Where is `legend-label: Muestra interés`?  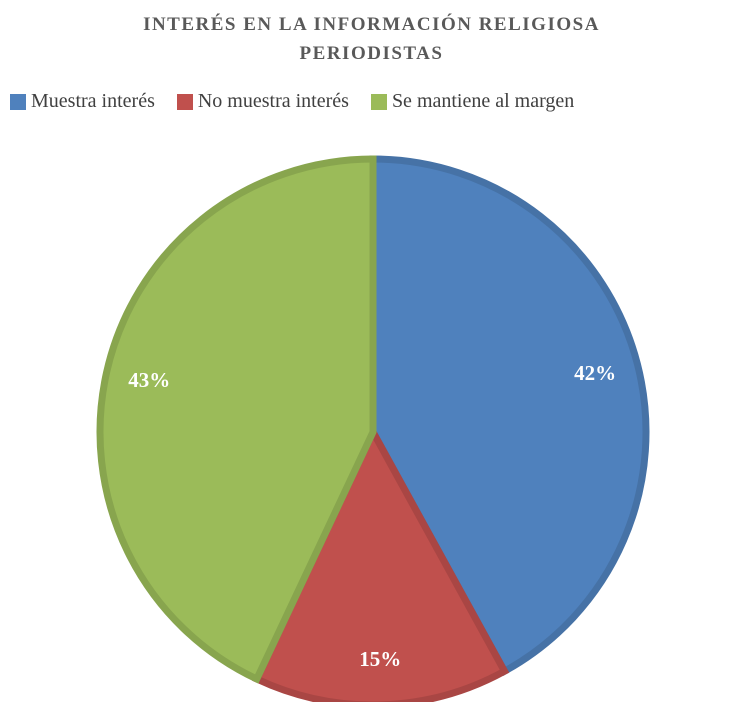
legend-label: Muestra interés is located at coordinates (93, 101).